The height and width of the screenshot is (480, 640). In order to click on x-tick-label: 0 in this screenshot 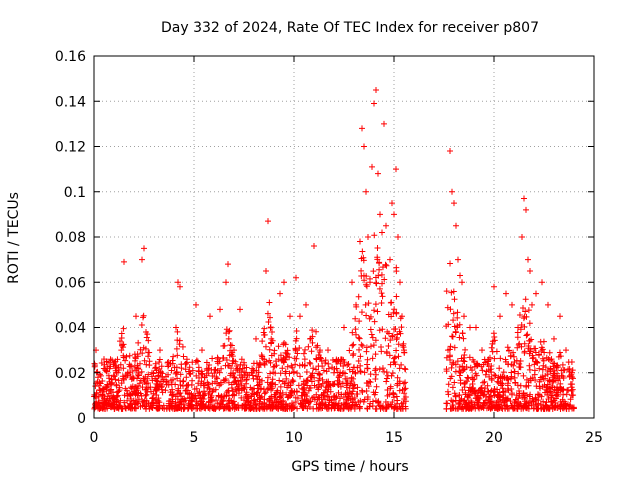, I will do `click(94, 438)`.